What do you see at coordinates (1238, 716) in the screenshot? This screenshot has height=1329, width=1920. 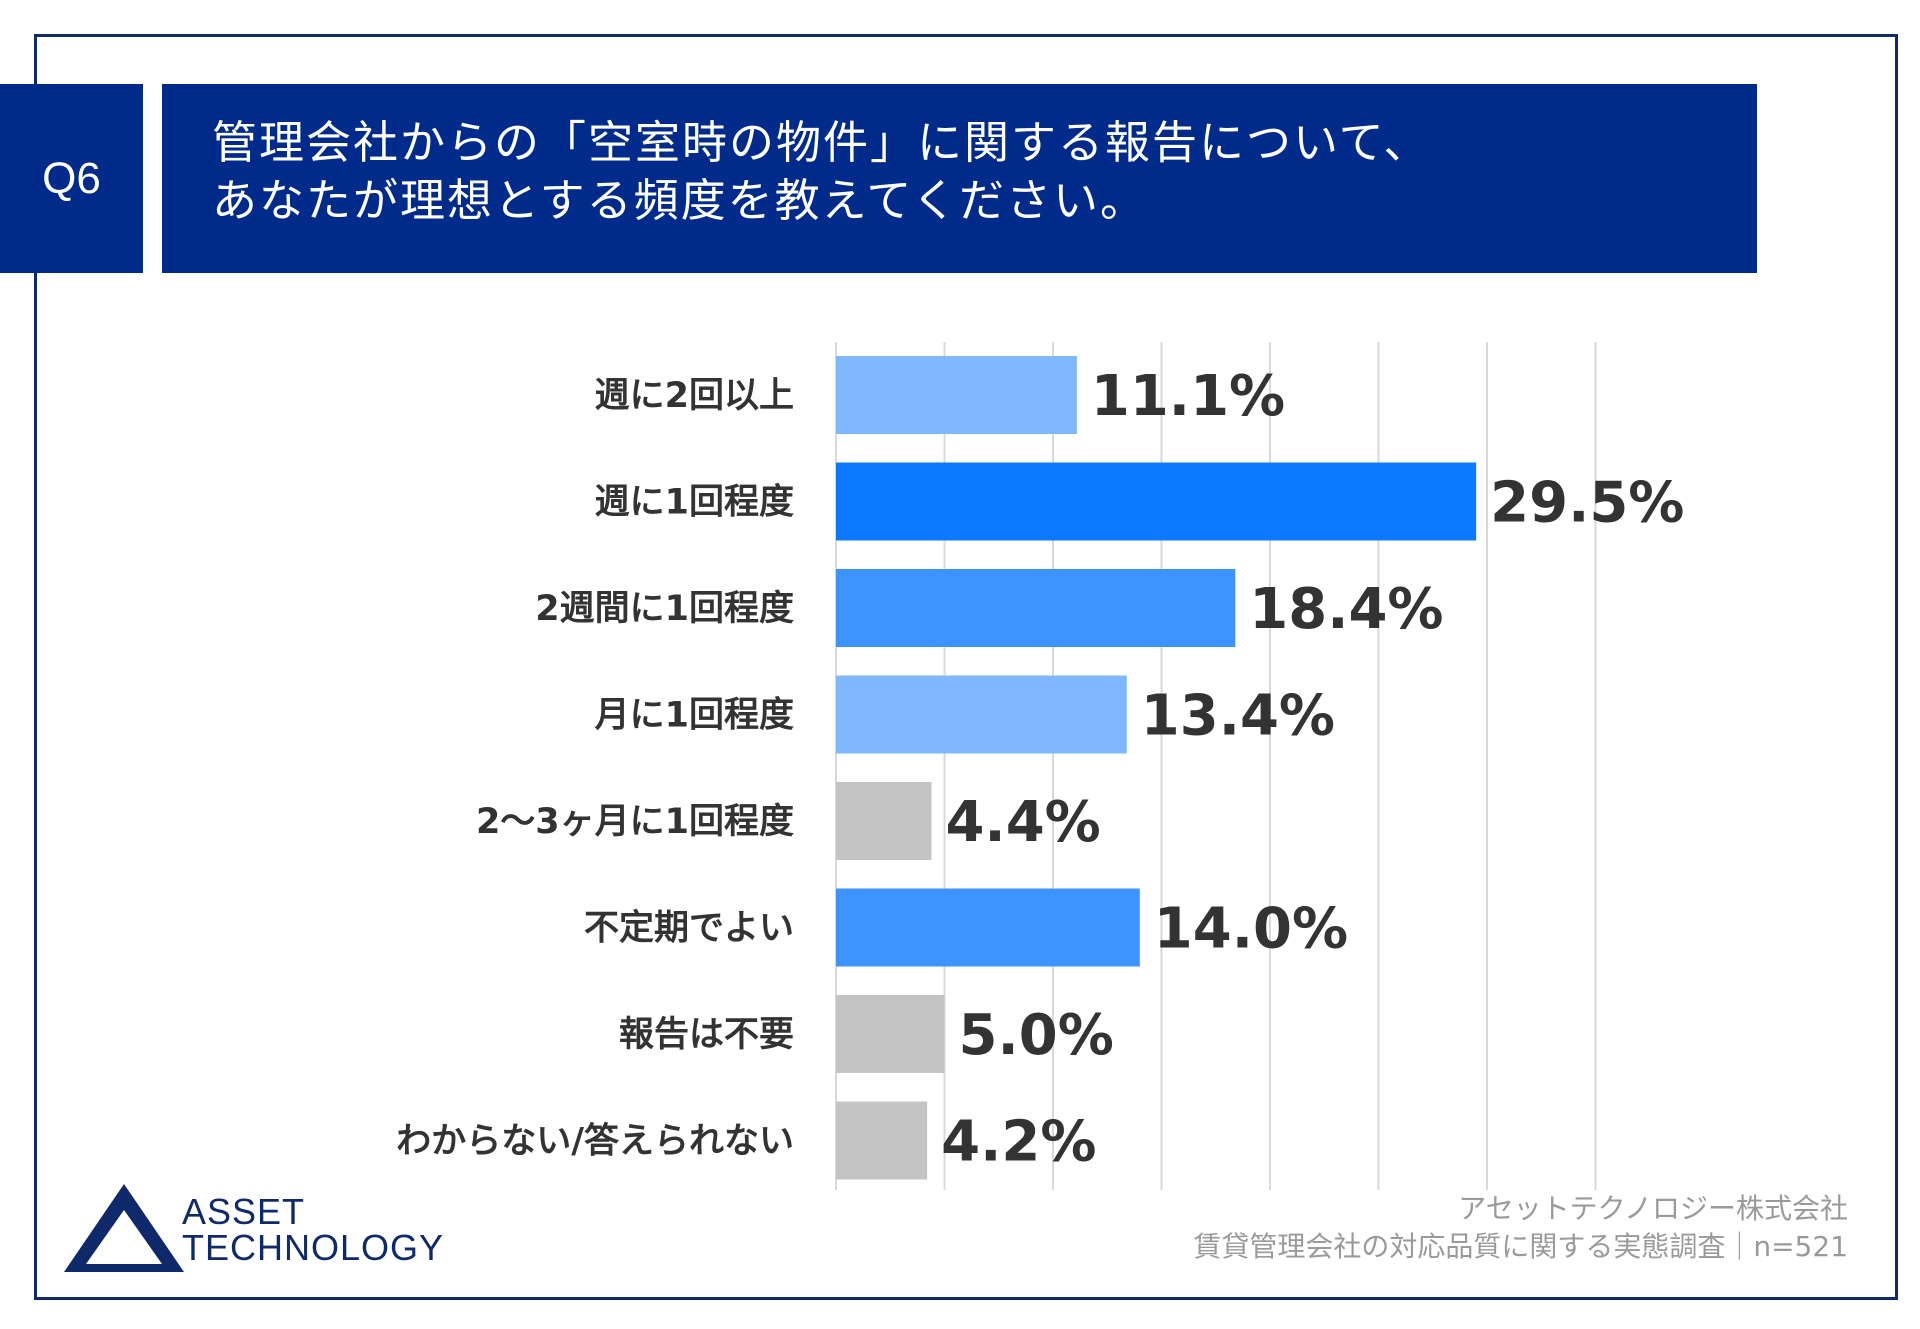 I see `value-label: 13.4%` at bounding box center [1238, 716].